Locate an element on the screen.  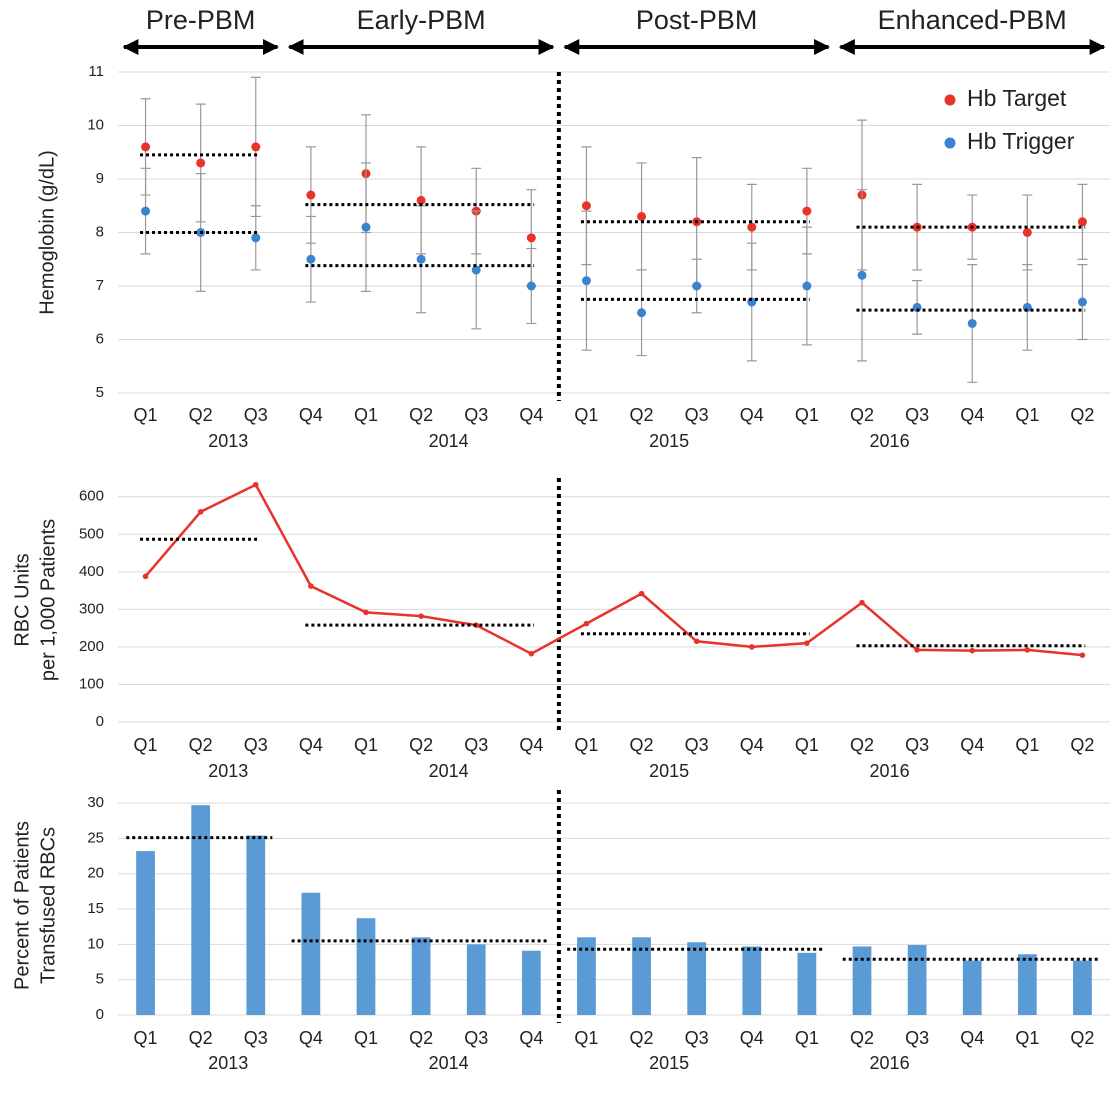
y-tick-label: 5 is located at coordinates (100, 392).